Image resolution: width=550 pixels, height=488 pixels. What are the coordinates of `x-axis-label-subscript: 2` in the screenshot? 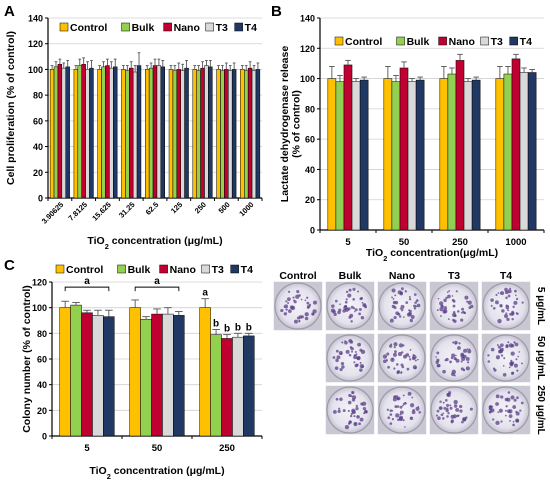 It's located at (385, 258).